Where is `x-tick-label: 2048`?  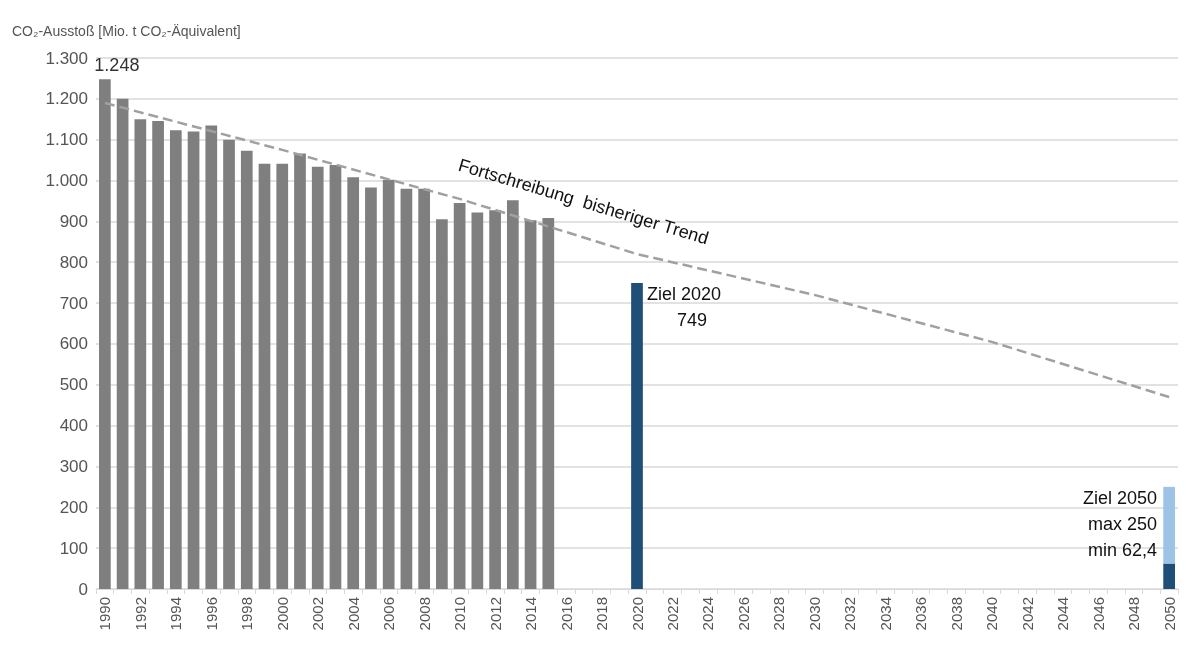
x-tick-label: 2048 is located at coordinates (1134, 614).